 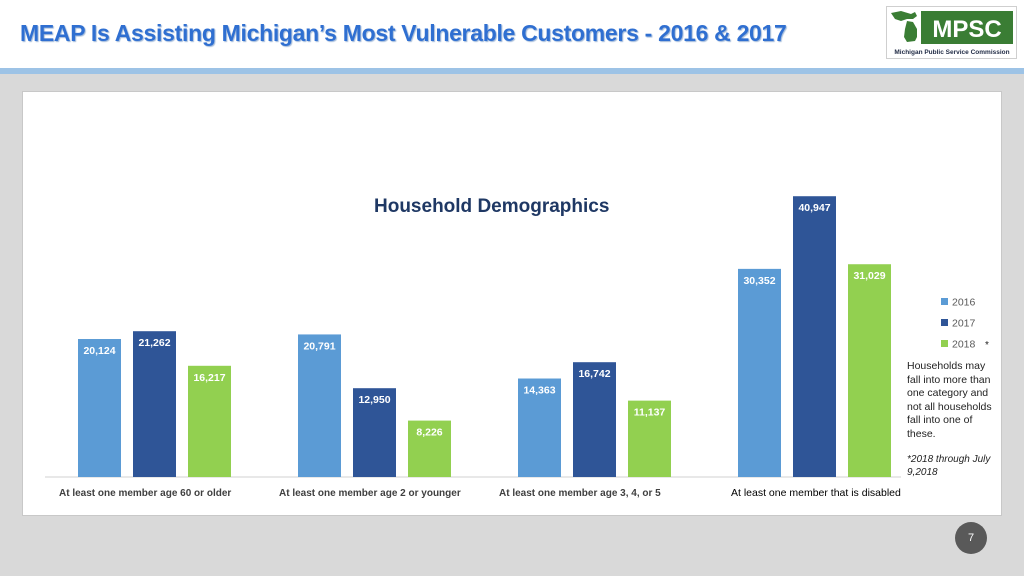 I want to click on value-label-2018-2: 8,226, so click(x=429, y=433).